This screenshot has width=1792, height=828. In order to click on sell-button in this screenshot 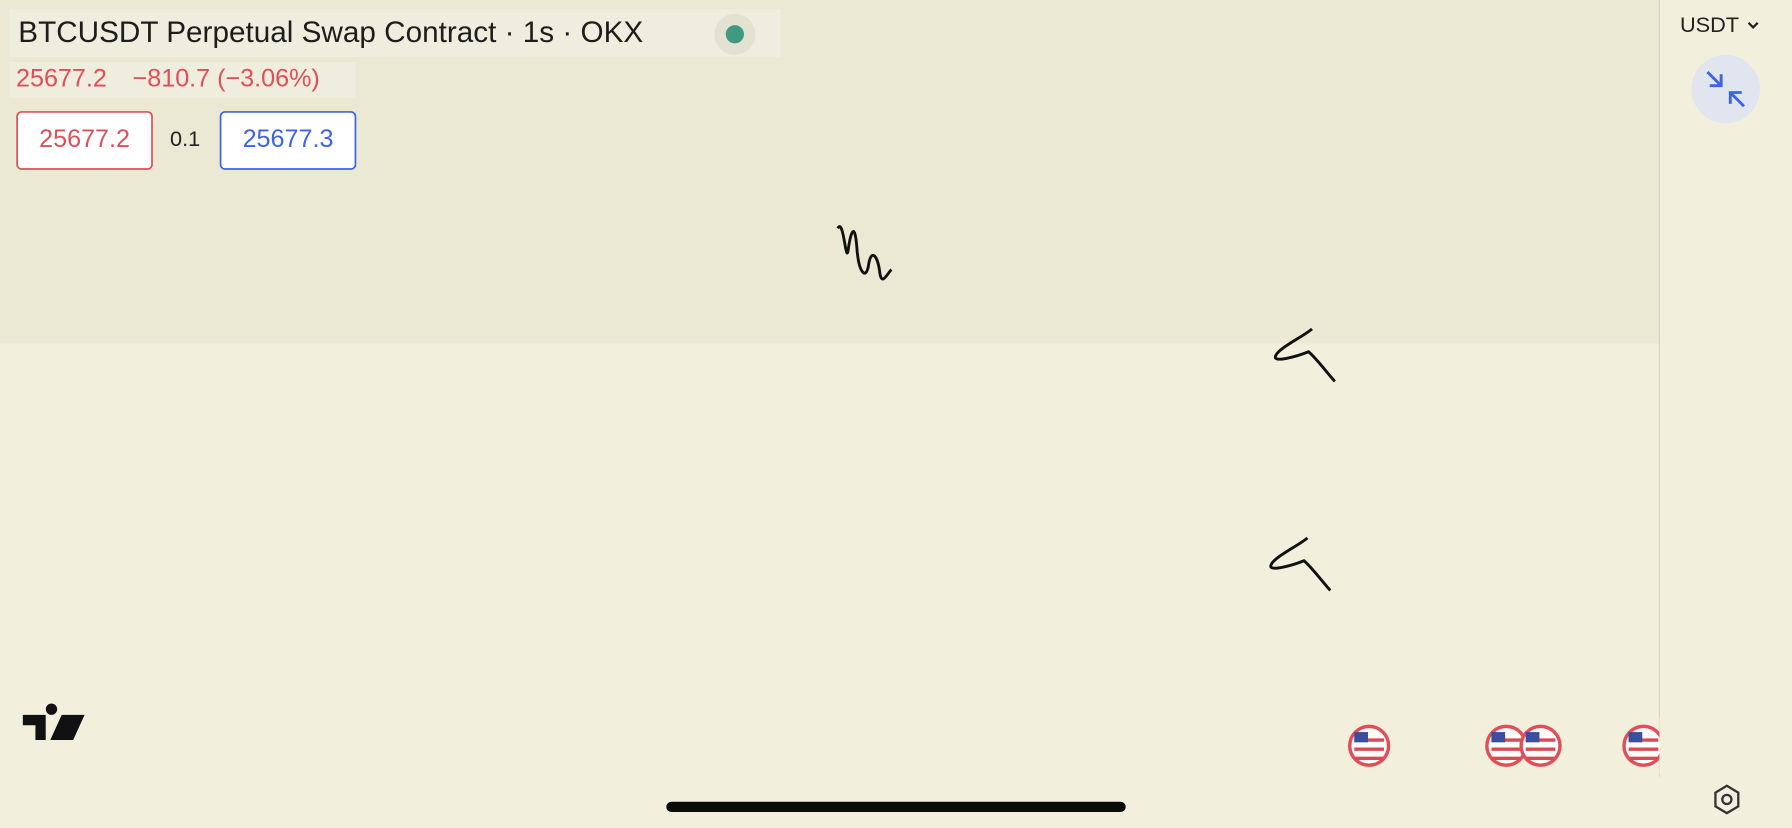, I will do `click(84, 140)`.